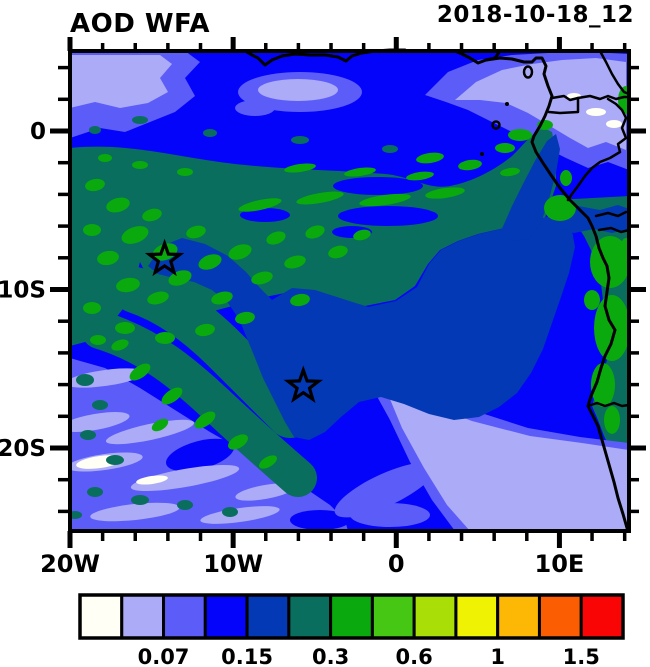 The height and width of the screenshot is (667, 650). What do you see at coordinates (23, 291) in the screenshot?
I see `lat-tick-label: 10S` at bounding box center [23, 291].